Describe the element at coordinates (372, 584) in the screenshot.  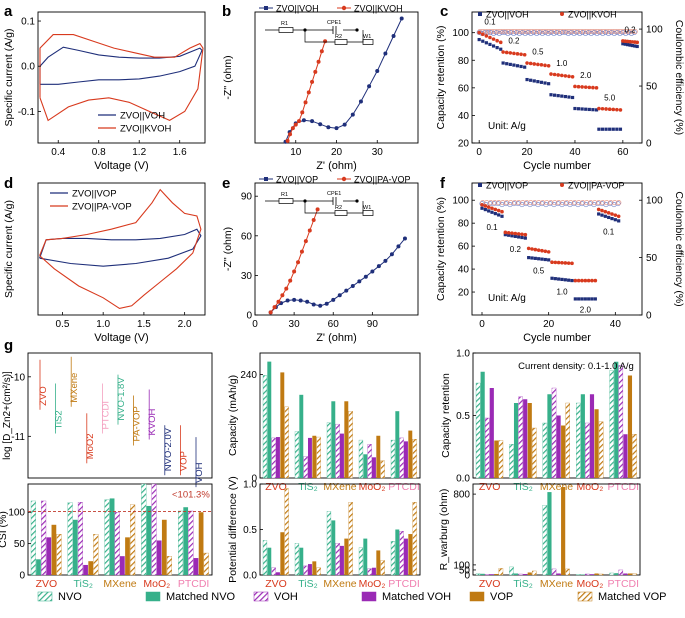
I see `g5-category-label: MoO₂` at that location.